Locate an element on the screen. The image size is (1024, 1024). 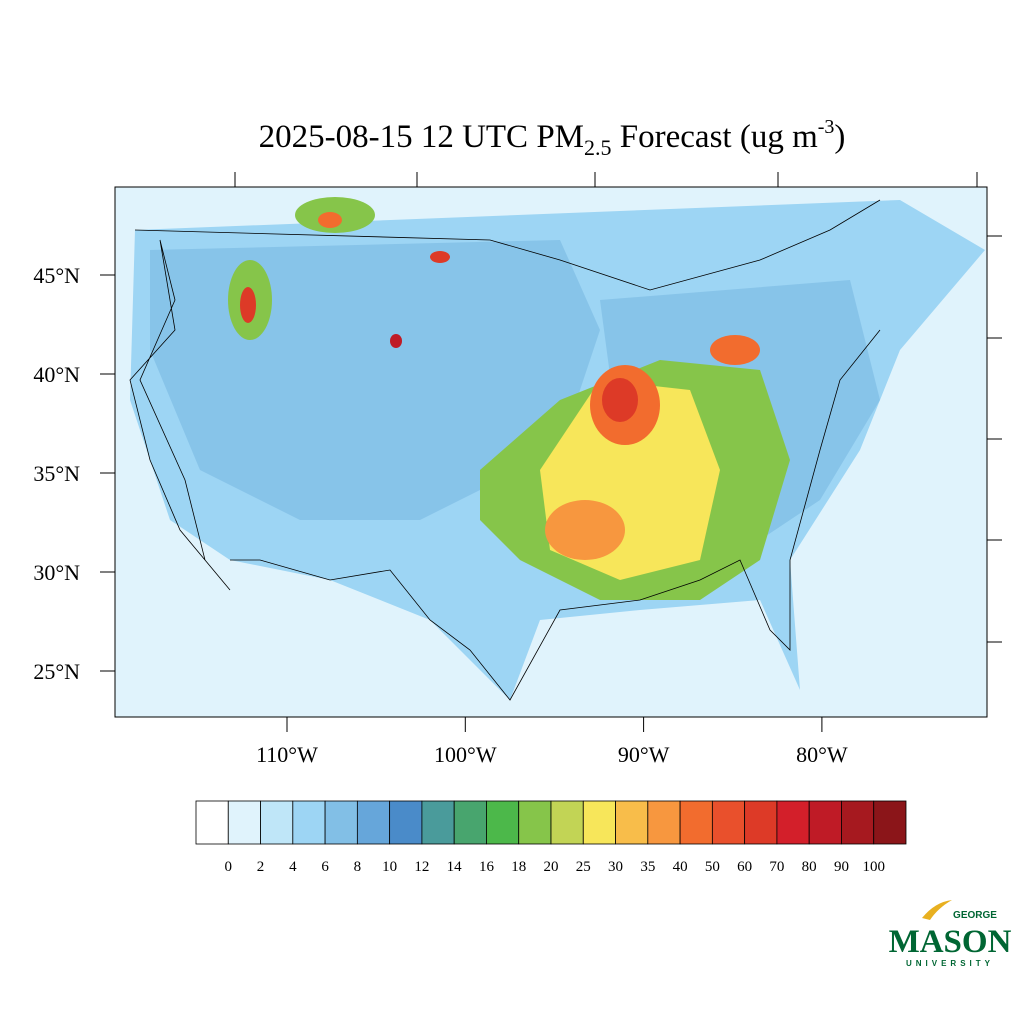
logo-top: GEORGE is located at coordinates (975, 915).